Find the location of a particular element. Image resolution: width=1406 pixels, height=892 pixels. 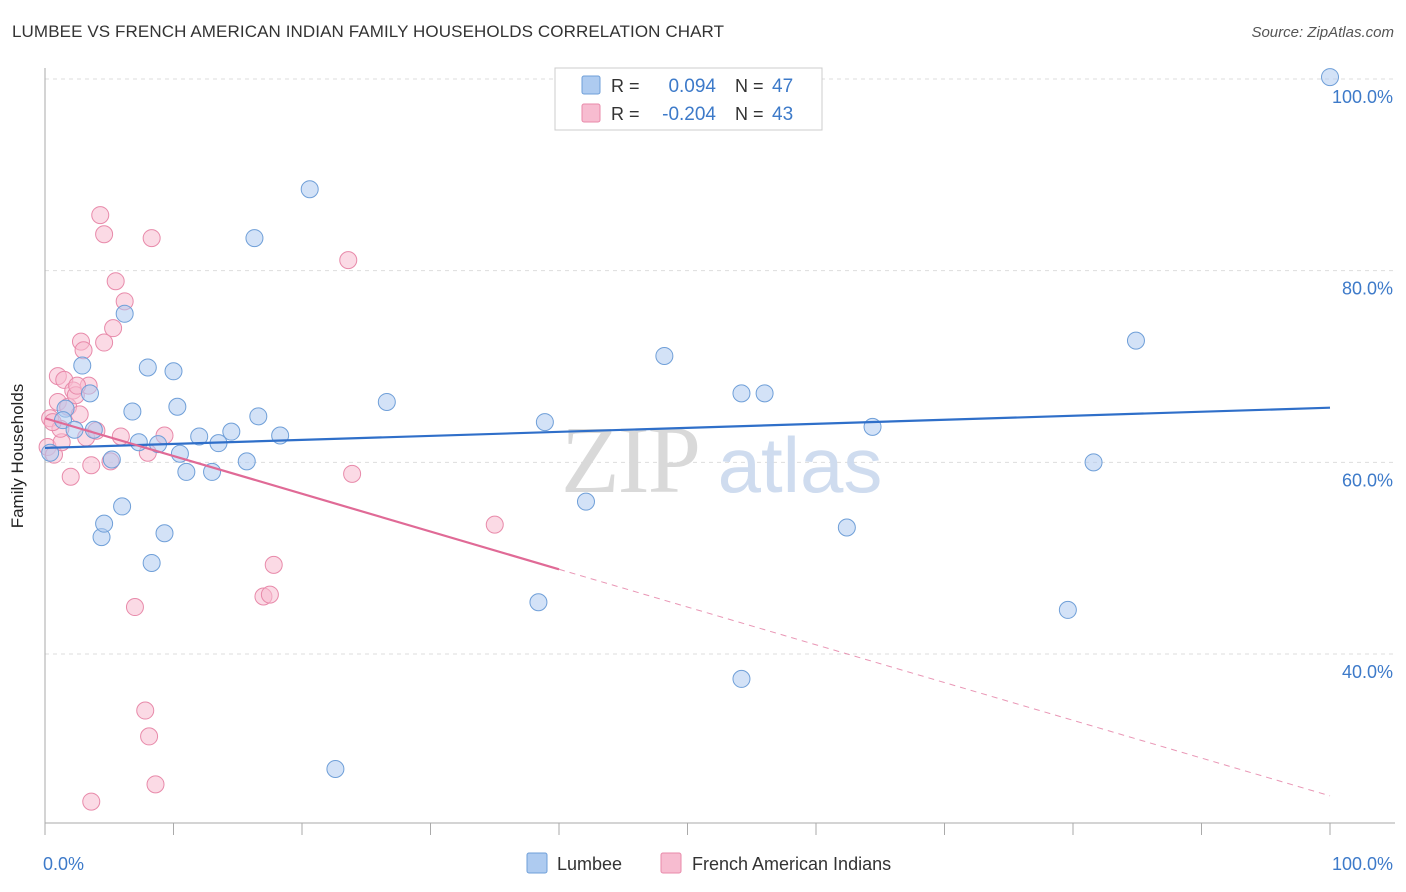

bottom-legend-swatch-lumbee is located at coordinates (537, 863).